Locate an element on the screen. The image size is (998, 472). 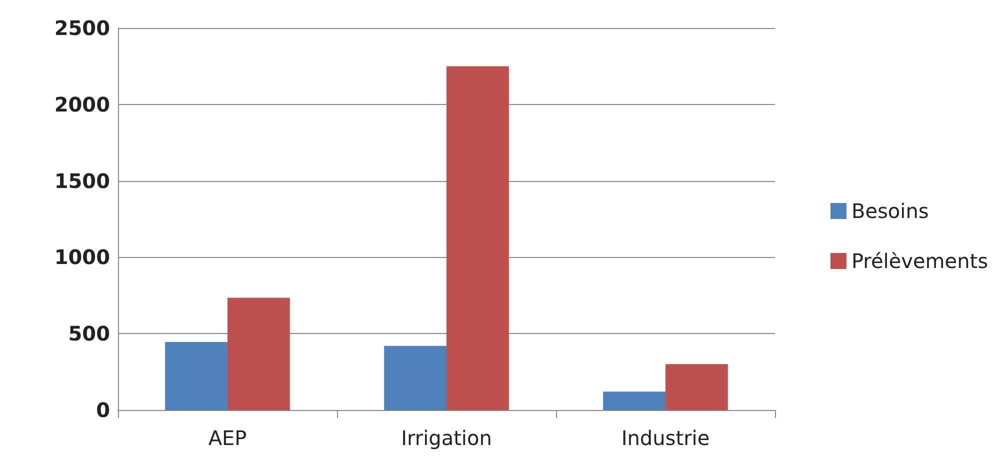
x-tick-label: AEP is located at coordinates (227, 438).